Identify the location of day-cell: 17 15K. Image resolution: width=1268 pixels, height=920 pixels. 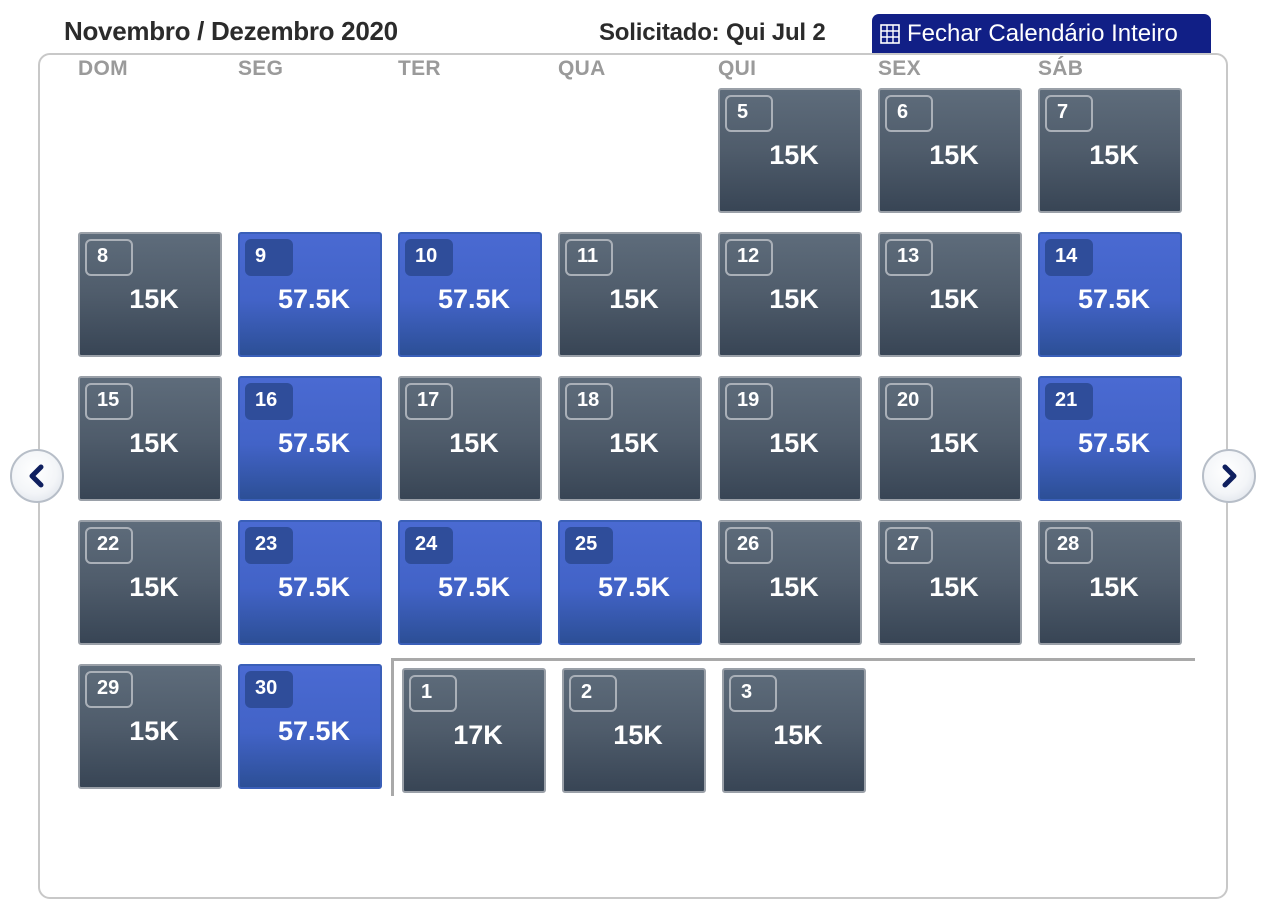
(470, 438).